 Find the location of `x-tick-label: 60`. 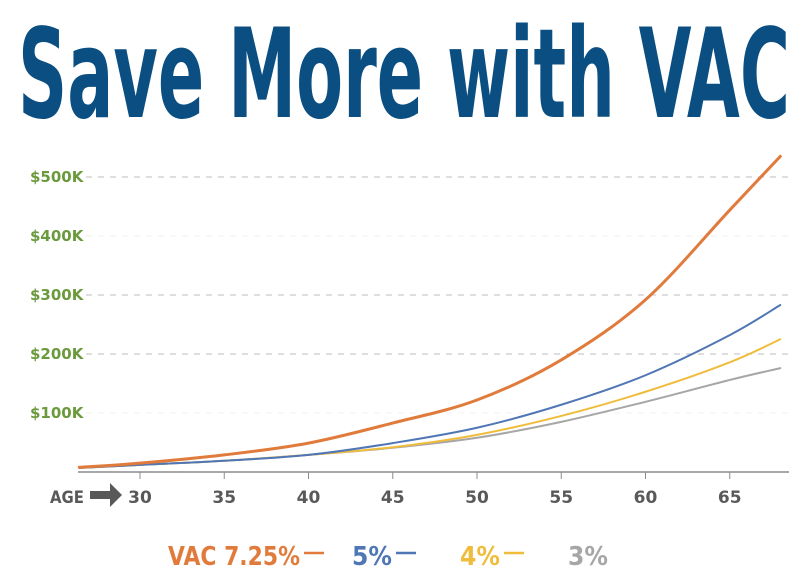

x-tick-label: 60 is located at coordinates (646, 498).